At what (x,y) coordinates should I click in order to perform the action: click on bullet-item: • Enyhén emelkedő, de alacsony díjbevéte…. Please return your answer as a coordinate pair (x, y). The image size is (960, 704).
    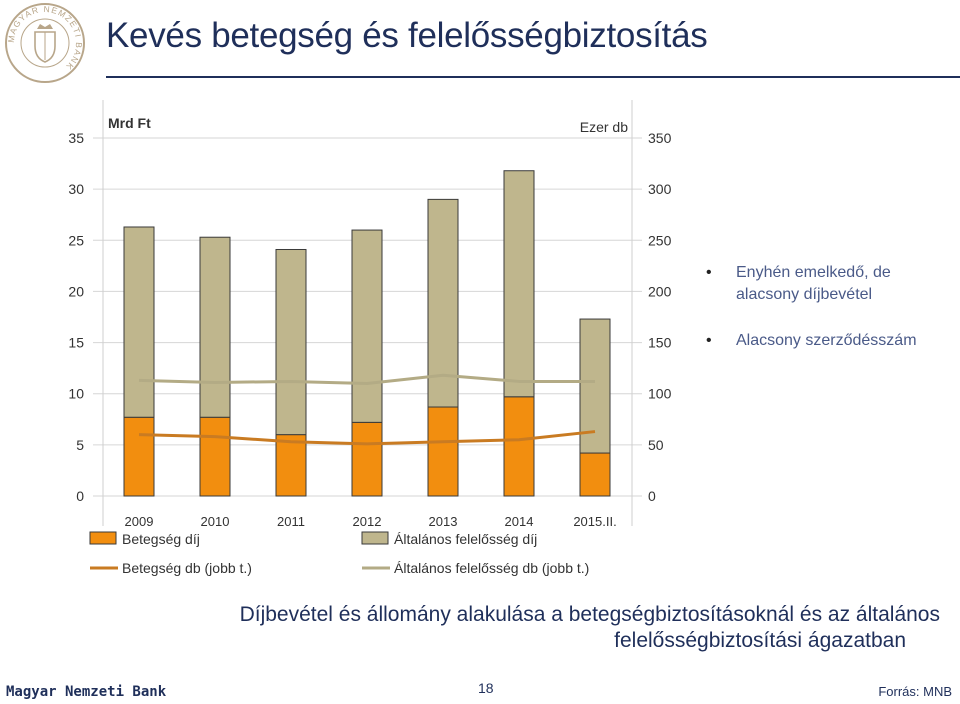
    Looking at the image, I should click on (827, 284).